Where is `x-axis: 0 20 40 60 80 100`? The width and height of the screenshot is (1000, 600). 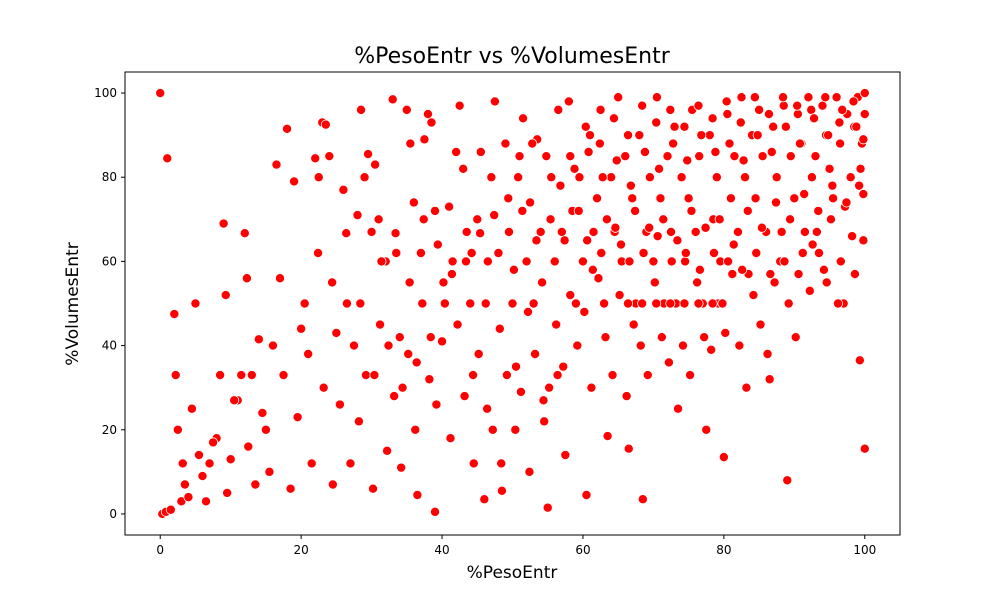 x-axis: 0 20 40 60 80 100 is located at coordinates (516, 546).